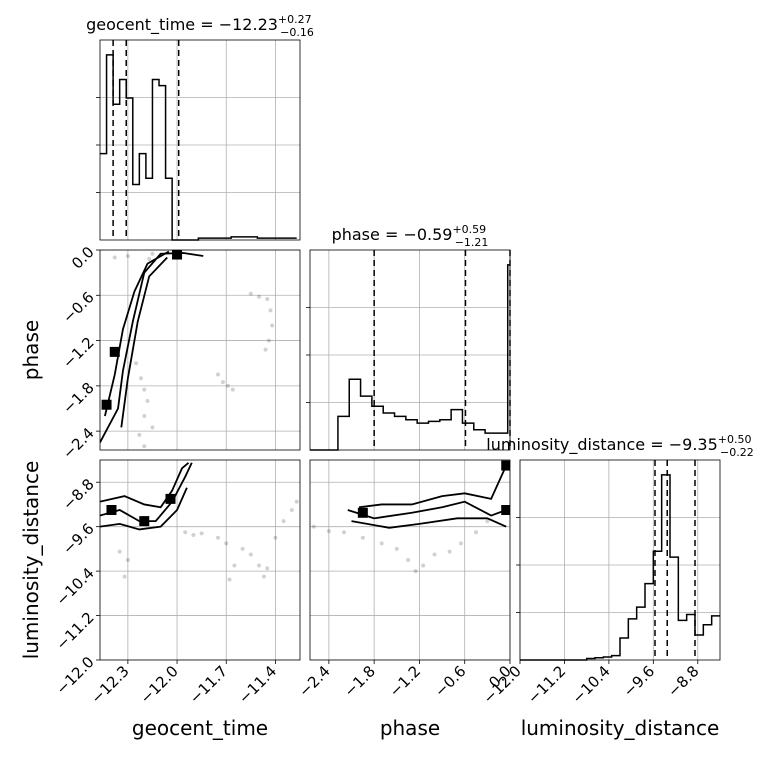 The image size is (760, 760). I want to click on y-tick-label: −8.8, so click(78, 494).